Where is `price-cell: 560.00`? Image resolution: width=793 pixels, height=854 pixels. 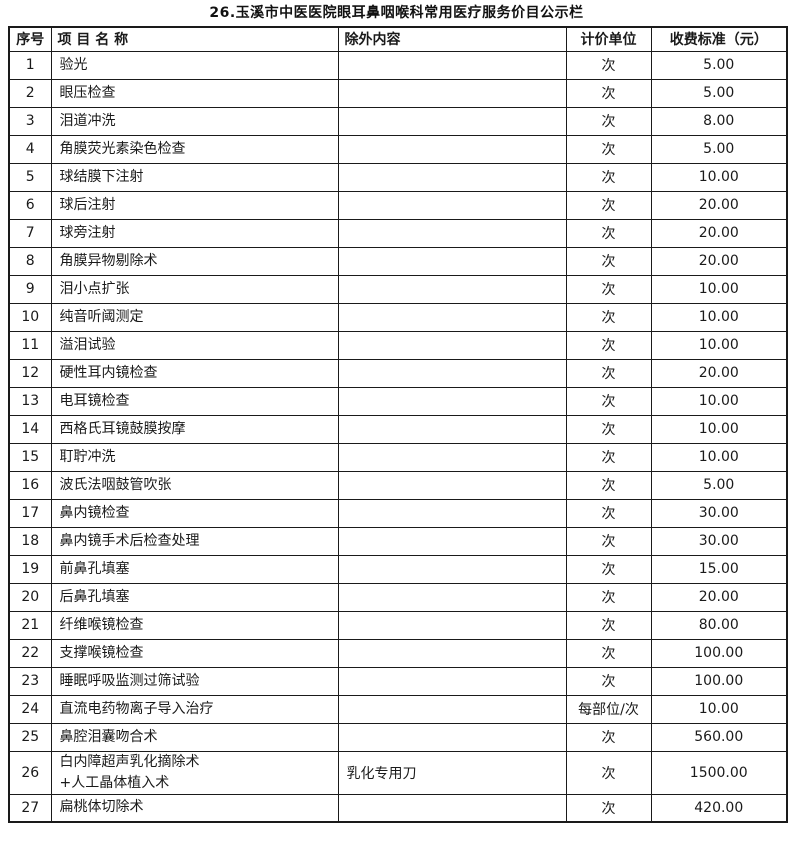 price-cell: 560.00 is located at coordinates (719, 737).